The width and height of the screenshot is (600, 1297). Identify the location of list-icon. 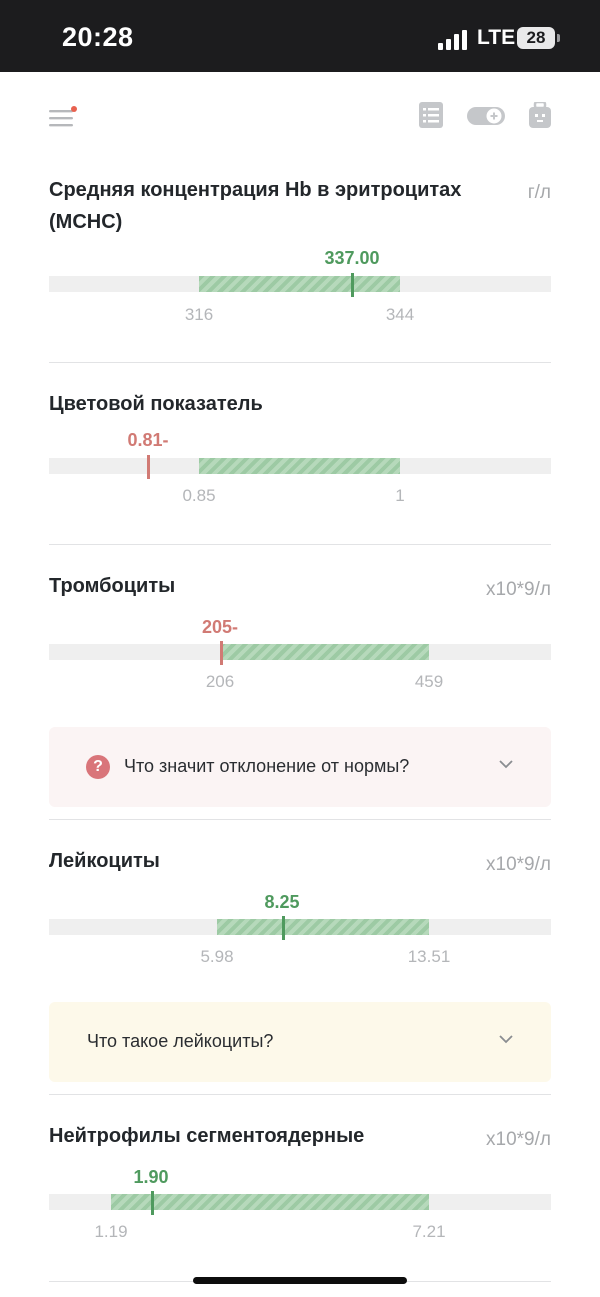
(431, 115).